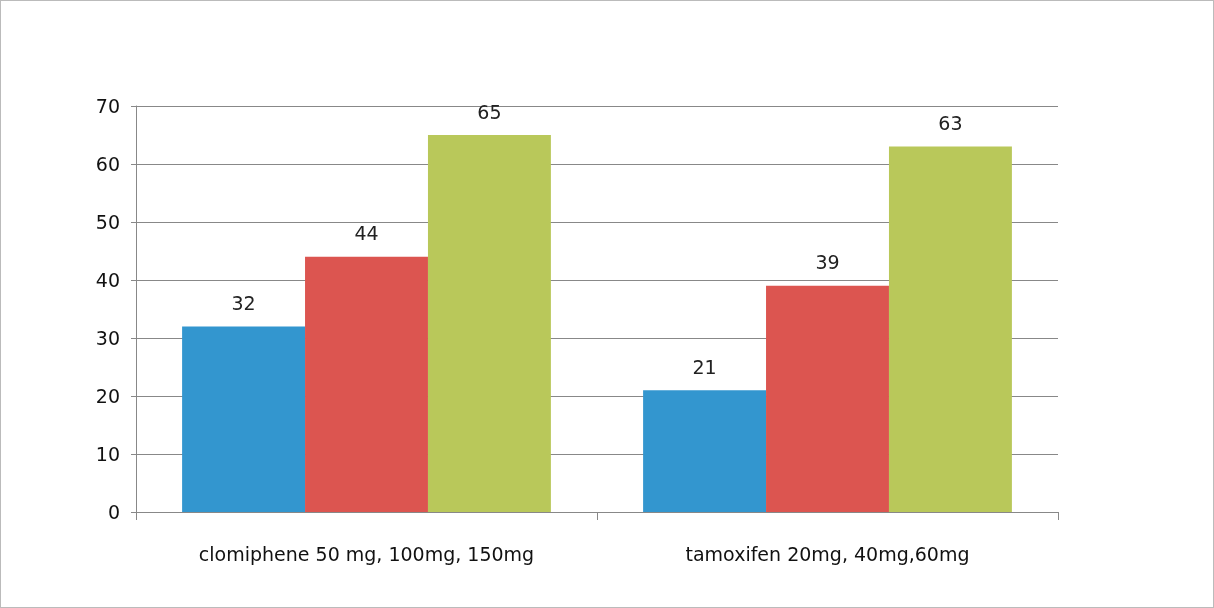 The image size is (1214, 608). Describe the element at coordinates (489, 111) in the screenshot. I see `data-label: 65` at that location.